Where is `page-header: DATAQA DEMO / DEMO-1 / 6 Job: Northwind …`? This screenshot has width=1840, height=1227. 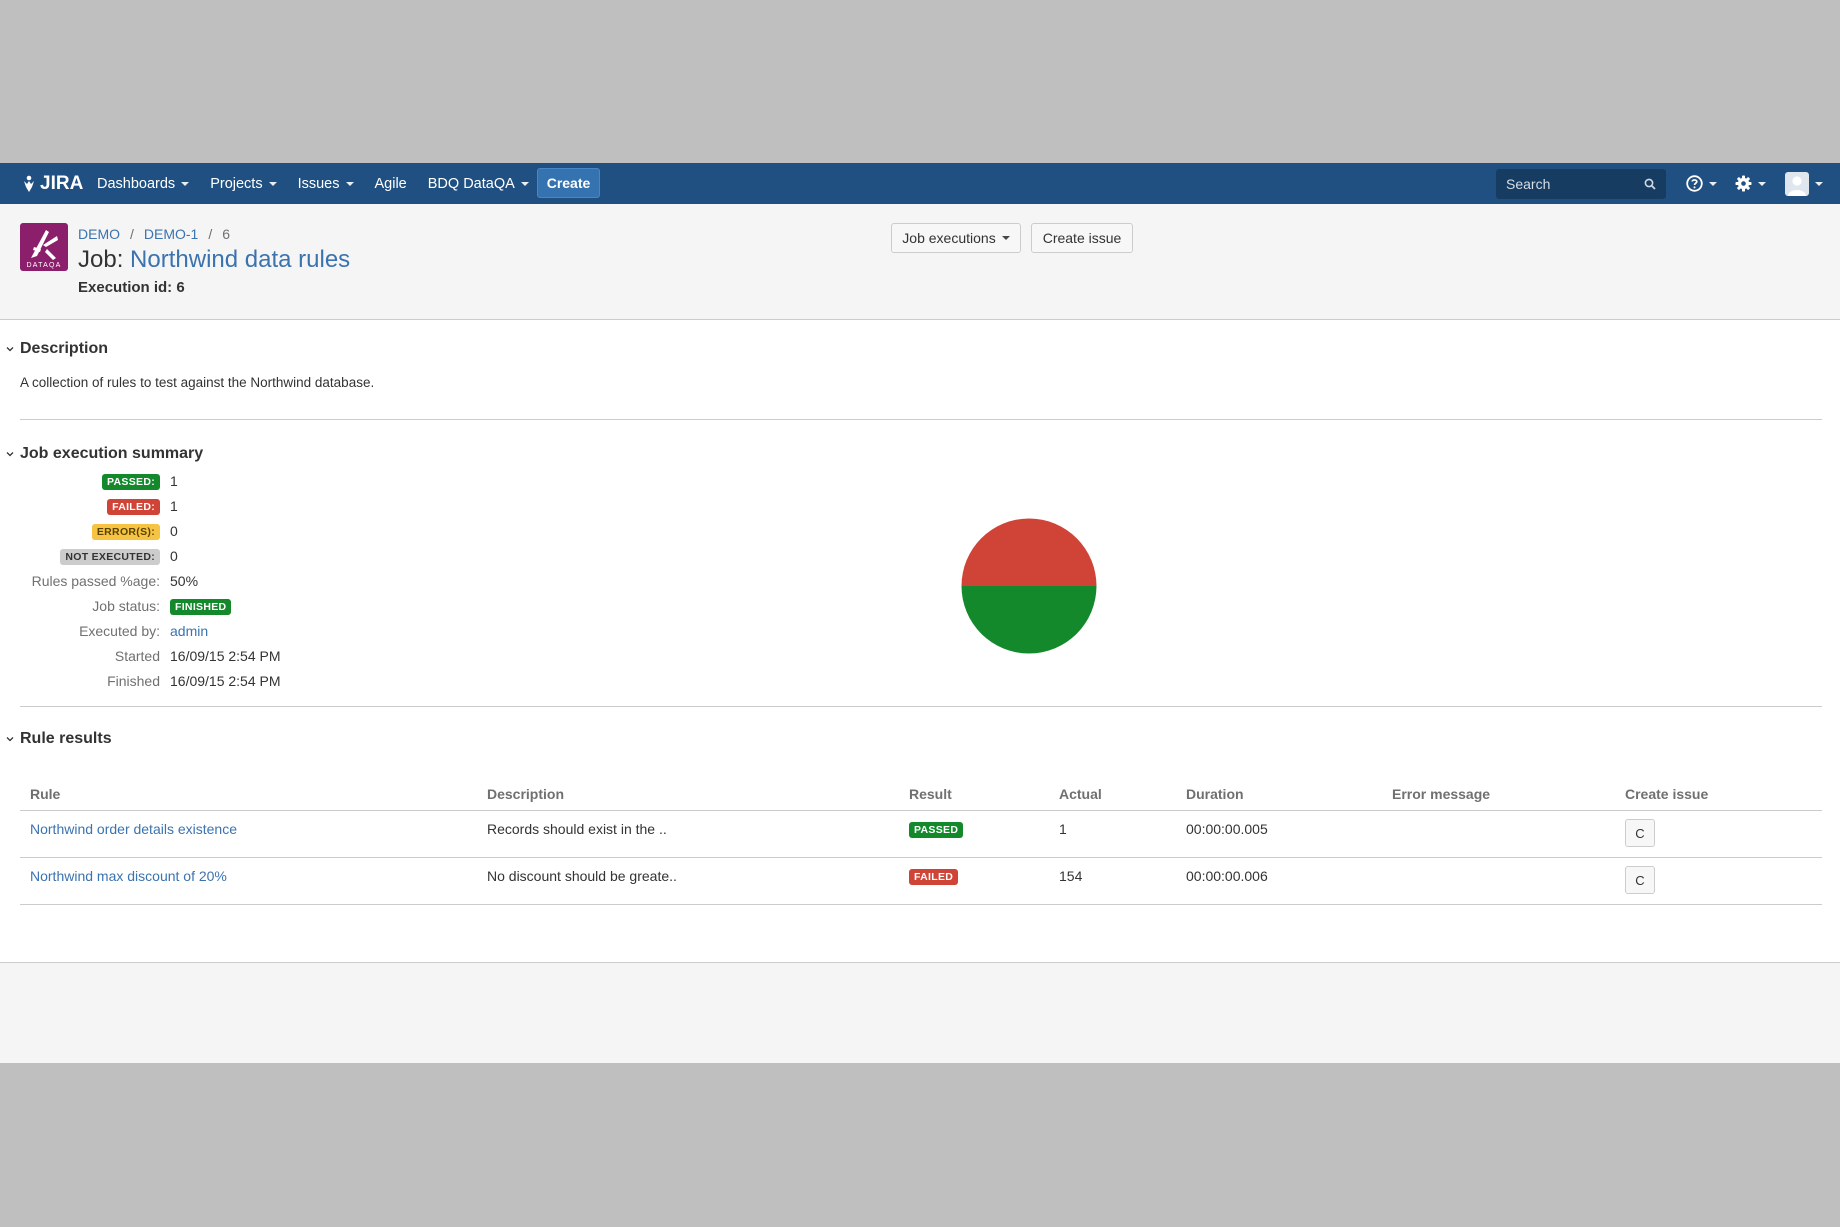 page-header: DATAQA DEMO / DEMO-1 / 6 Job: Northwind … is located at coordinates (920, 262).